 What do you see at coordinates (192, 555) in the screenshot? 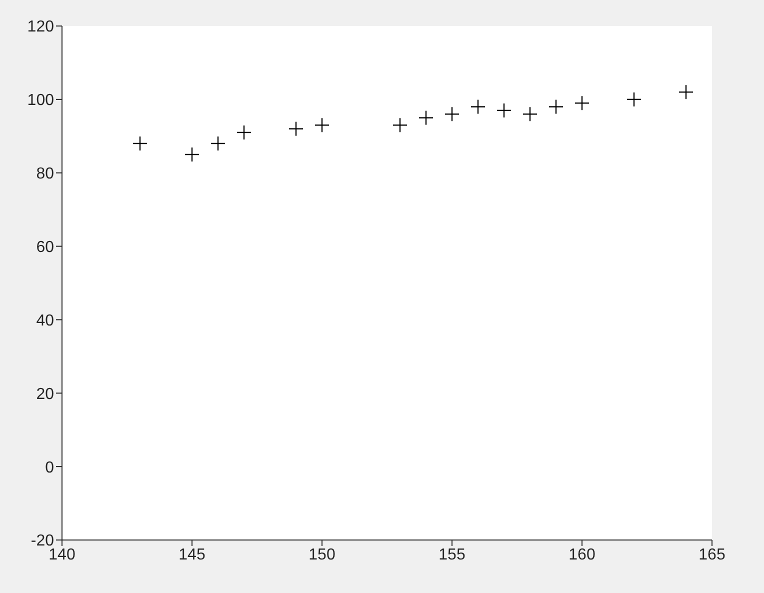
I see `x-tick-label: 145` at bounding box center [192, 555].